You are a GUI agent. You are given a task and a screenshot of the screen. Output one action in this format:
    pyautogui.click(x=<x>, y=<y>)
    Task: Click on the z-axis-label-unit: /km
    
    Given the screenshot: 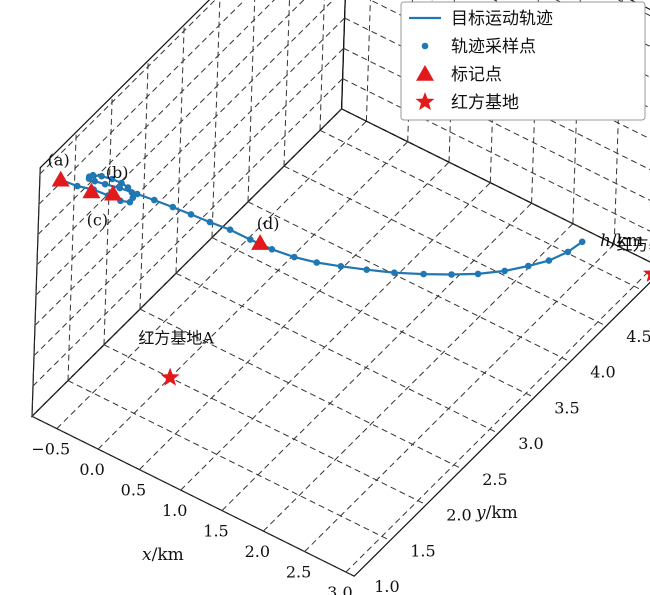 What is the action you would take?
    pyautogui.click(x=627, y=241)
    